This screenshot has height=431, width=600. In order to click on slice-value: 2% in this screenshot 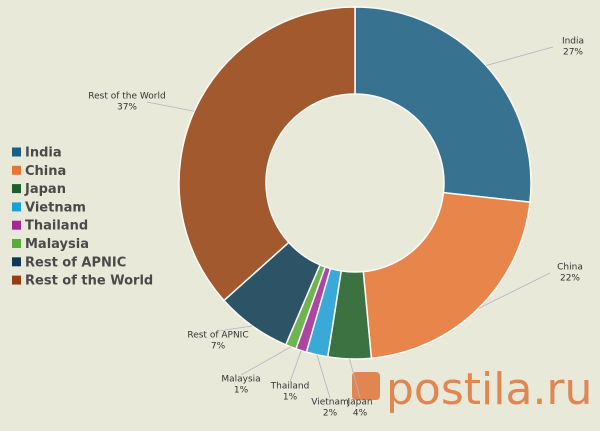, I will do `click(330, 414)`.